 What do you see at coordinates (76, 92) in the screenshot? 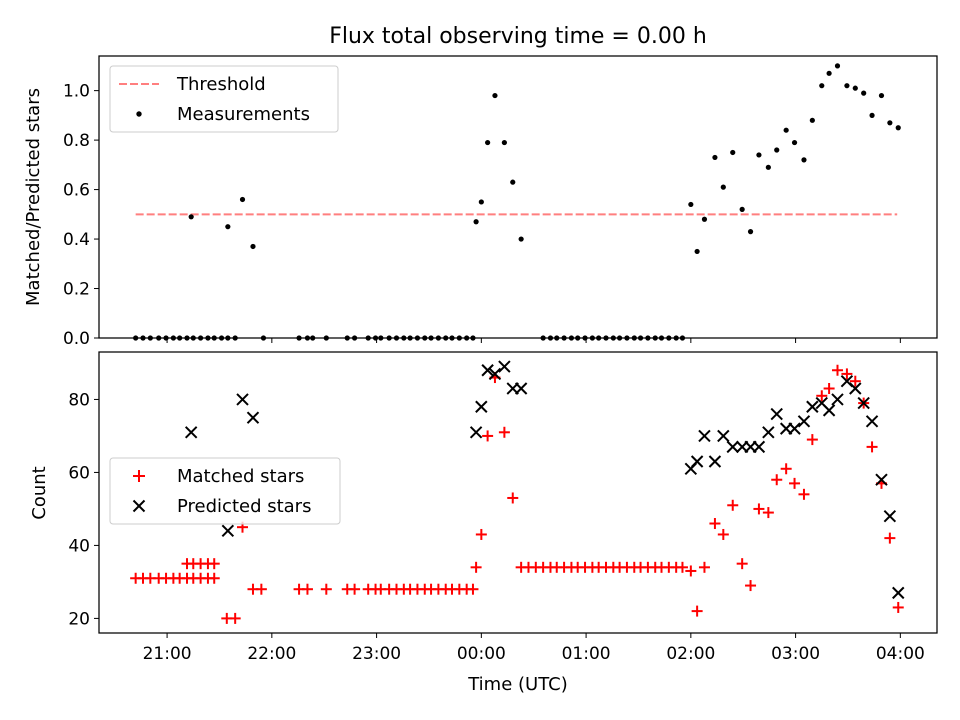
I see `top-y-tick-label: 1.0` at bounding box center [76, 92].